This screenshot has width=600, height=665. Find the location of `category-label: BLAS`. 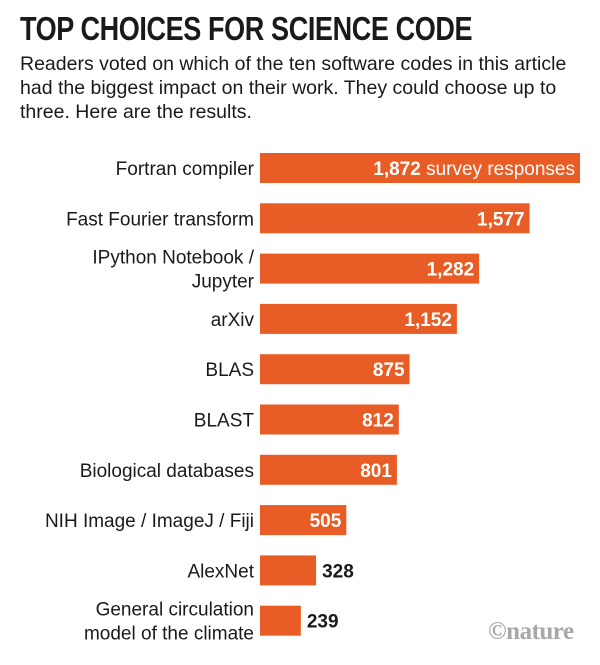

category-label: BLAS is located at coordinates (229, 370).